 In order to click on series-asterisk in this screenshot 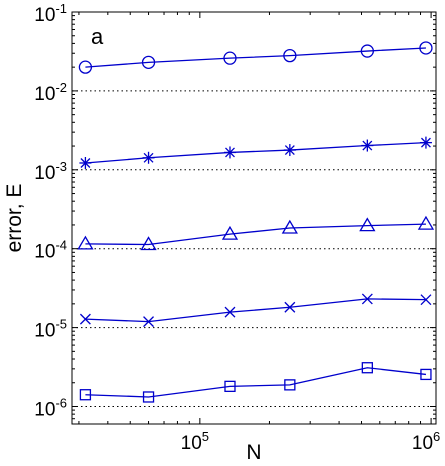, I will do `click(255, 152)`.